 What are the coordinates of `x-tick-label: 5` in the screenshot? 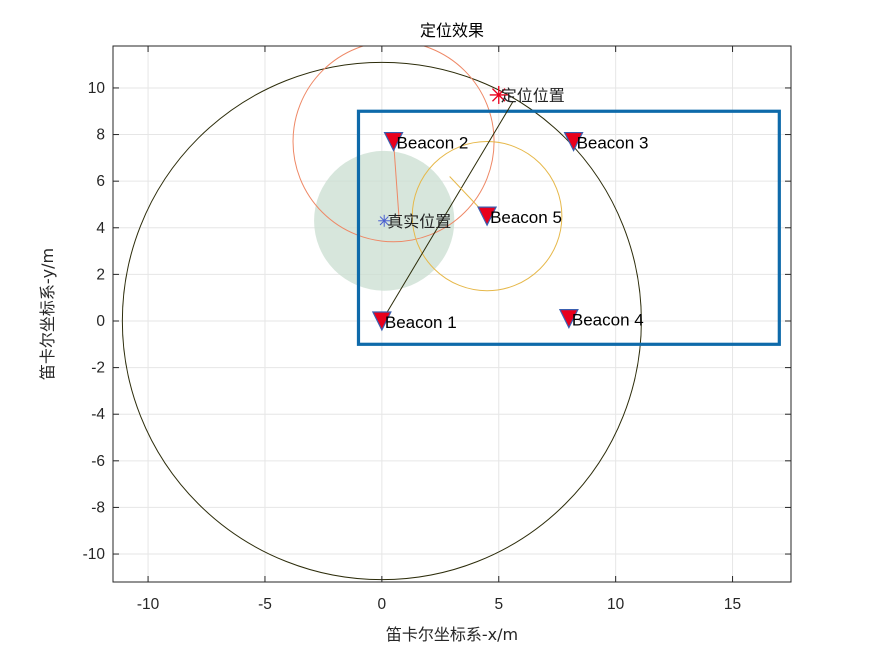 It's located at (498, 604).